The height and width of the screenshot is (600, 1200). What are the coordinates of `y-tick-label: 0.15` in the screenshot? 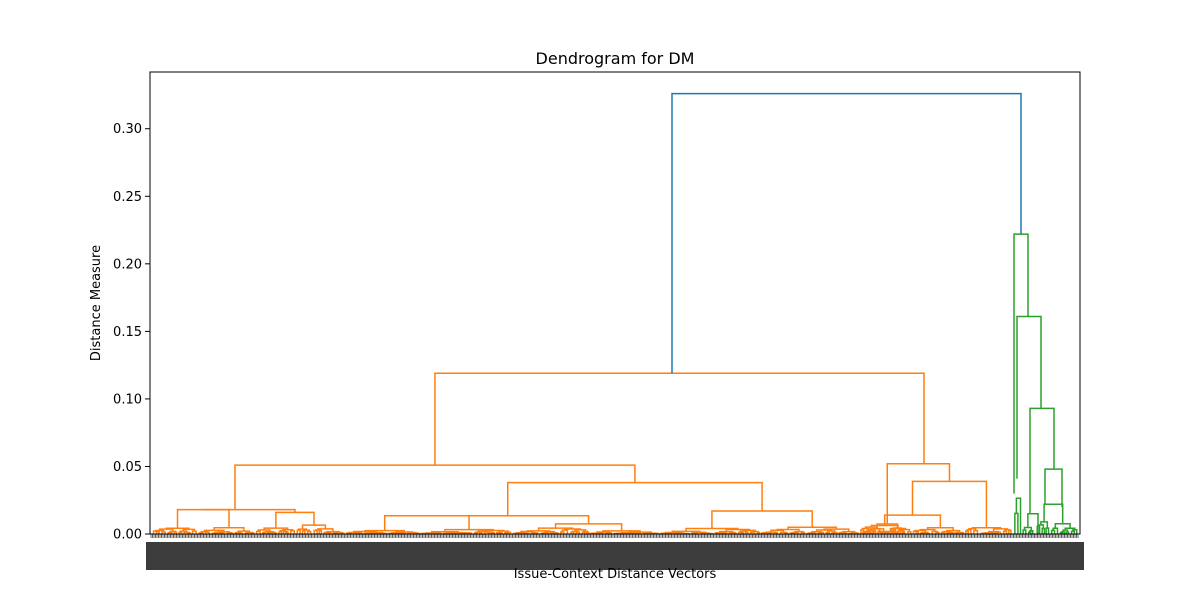 It's located at (127, 332).